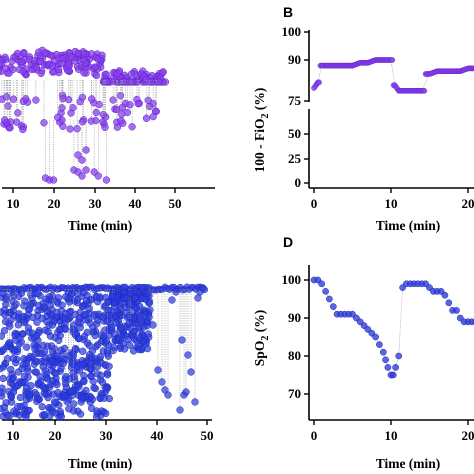 This screenshot has width=474, height=474. Describe the element at coordinates (294, 355) in the screenshot. I see `panel-d-y-tick-label: 80` at that location.